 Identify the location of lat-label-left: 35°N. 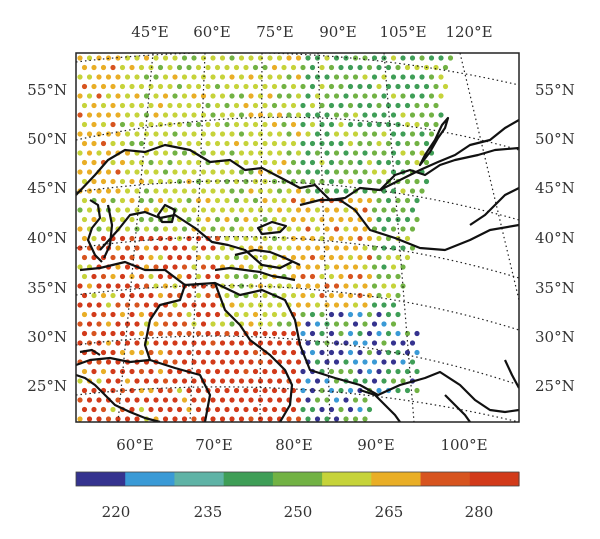
(47, 288).